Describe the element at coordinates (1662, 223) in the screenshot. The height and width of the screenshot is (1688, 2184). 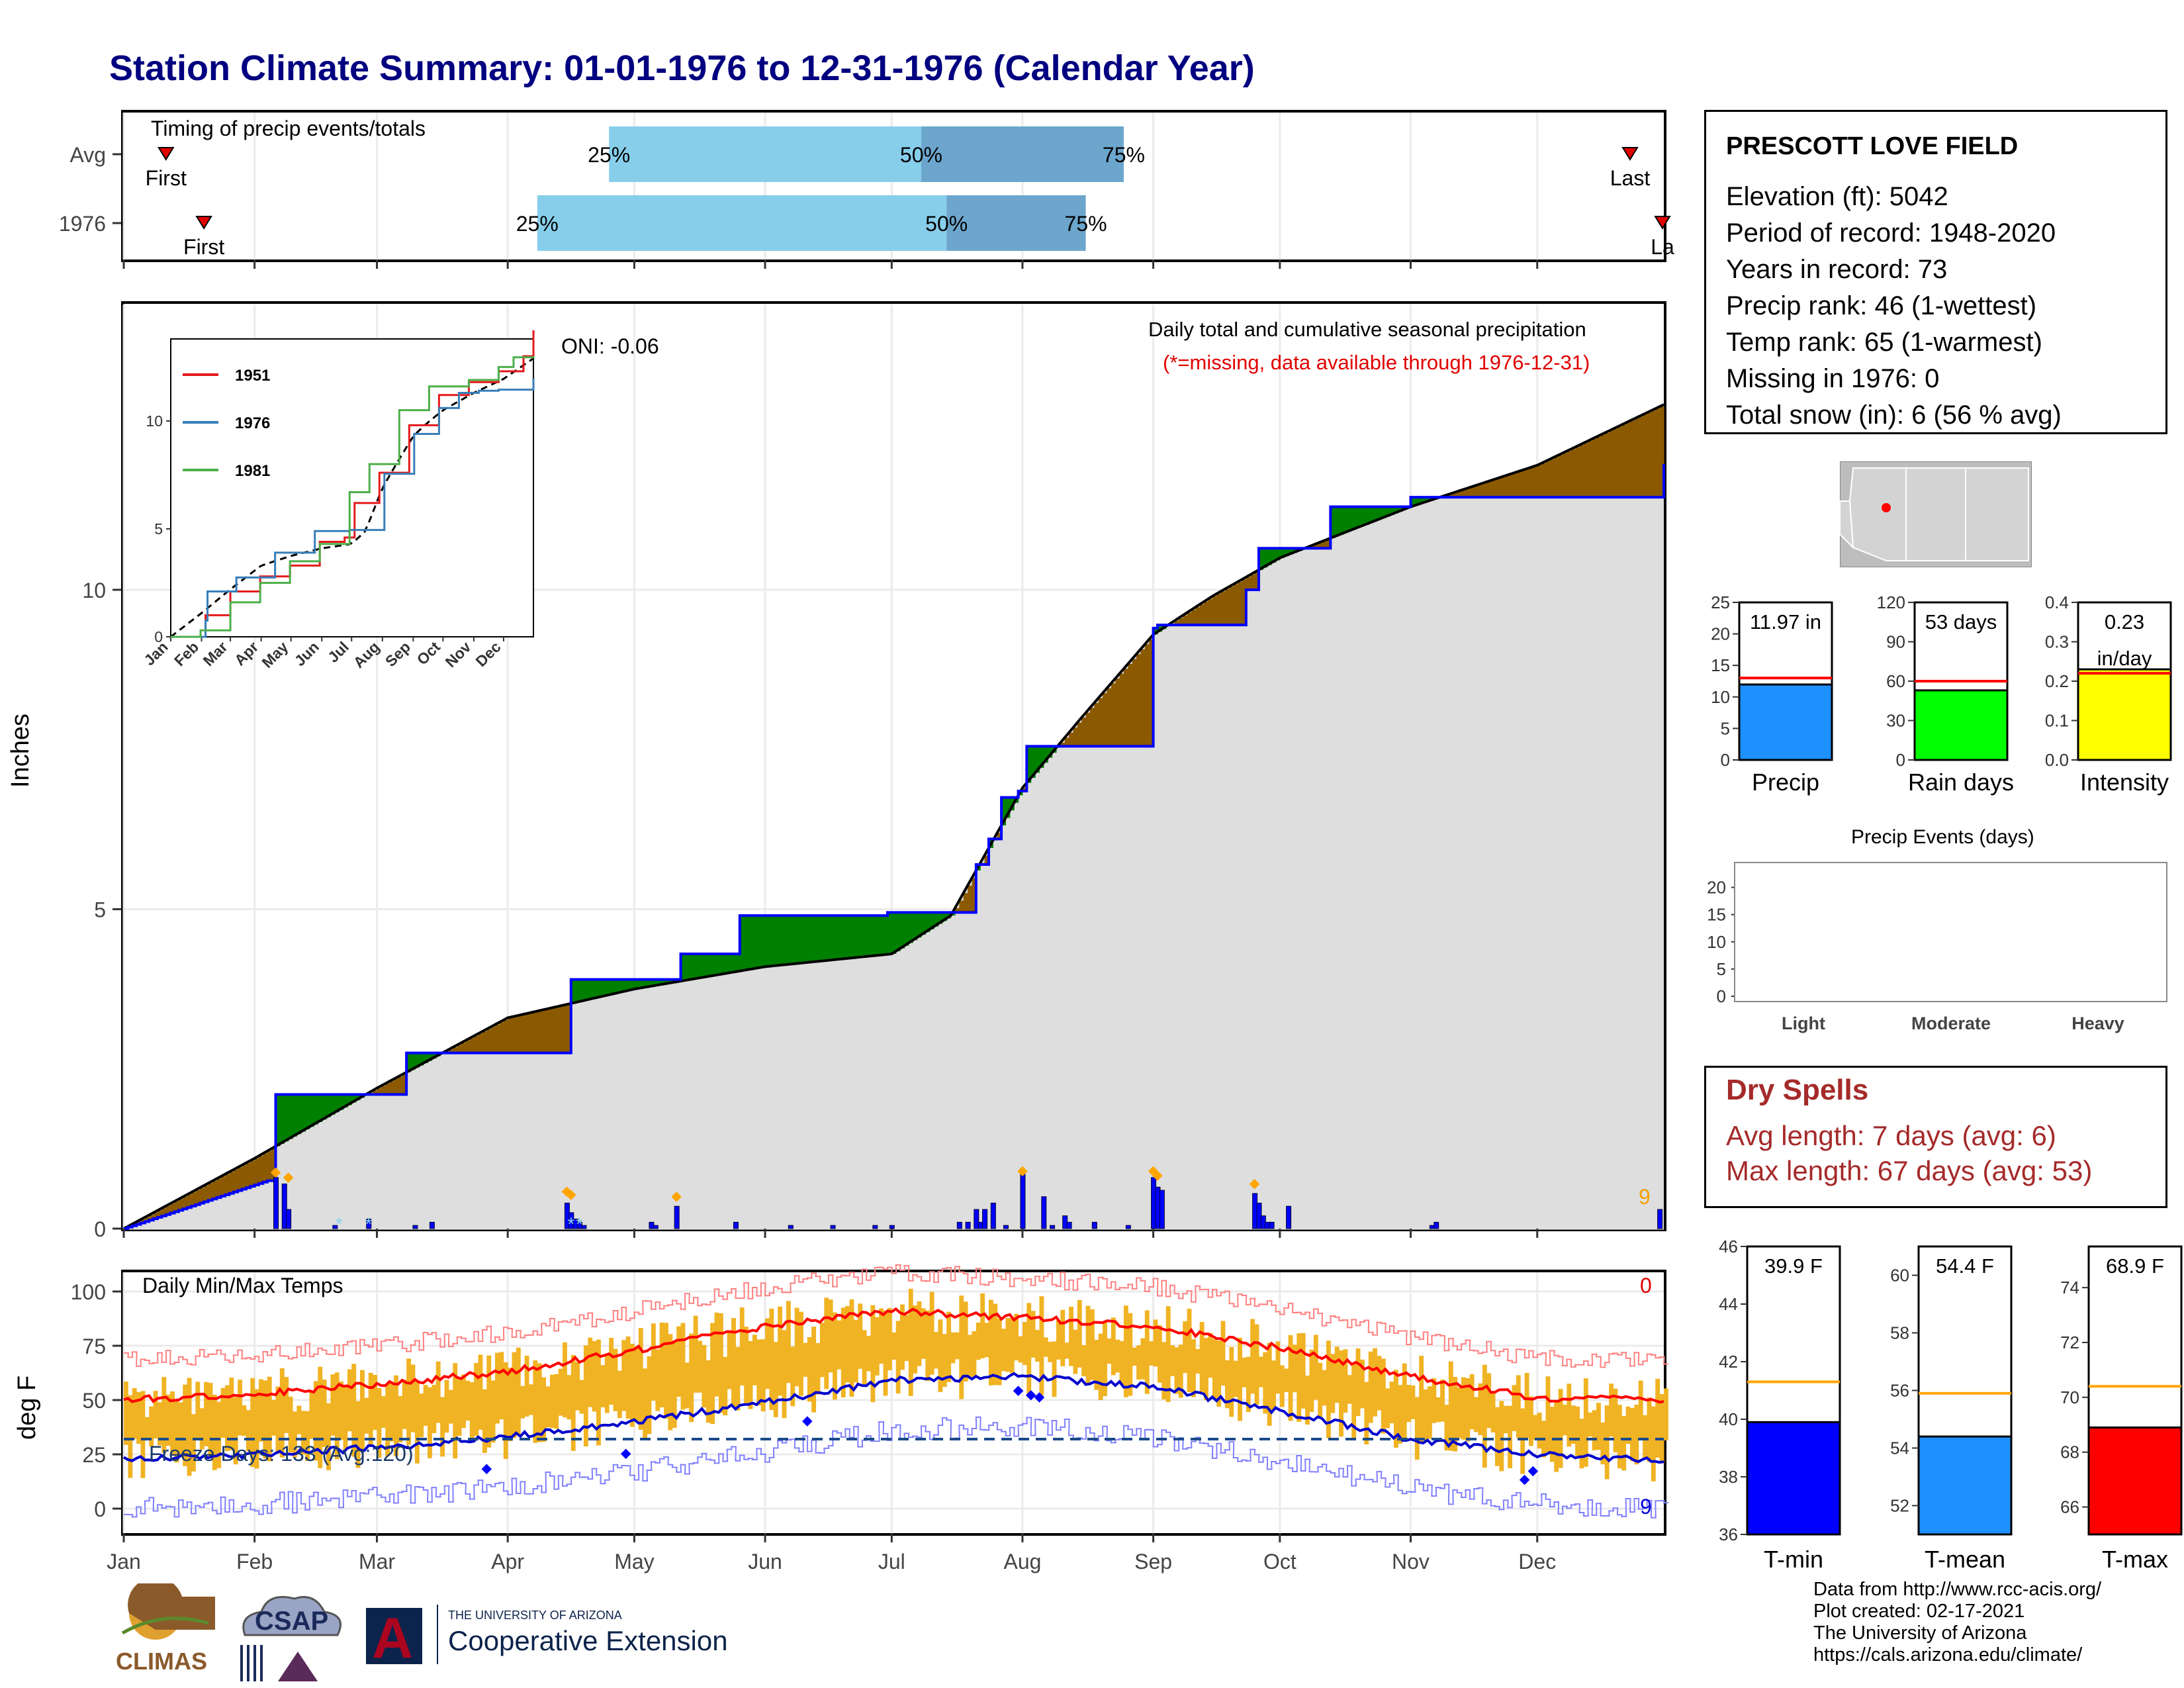
I see `last-event-marker` at that location.